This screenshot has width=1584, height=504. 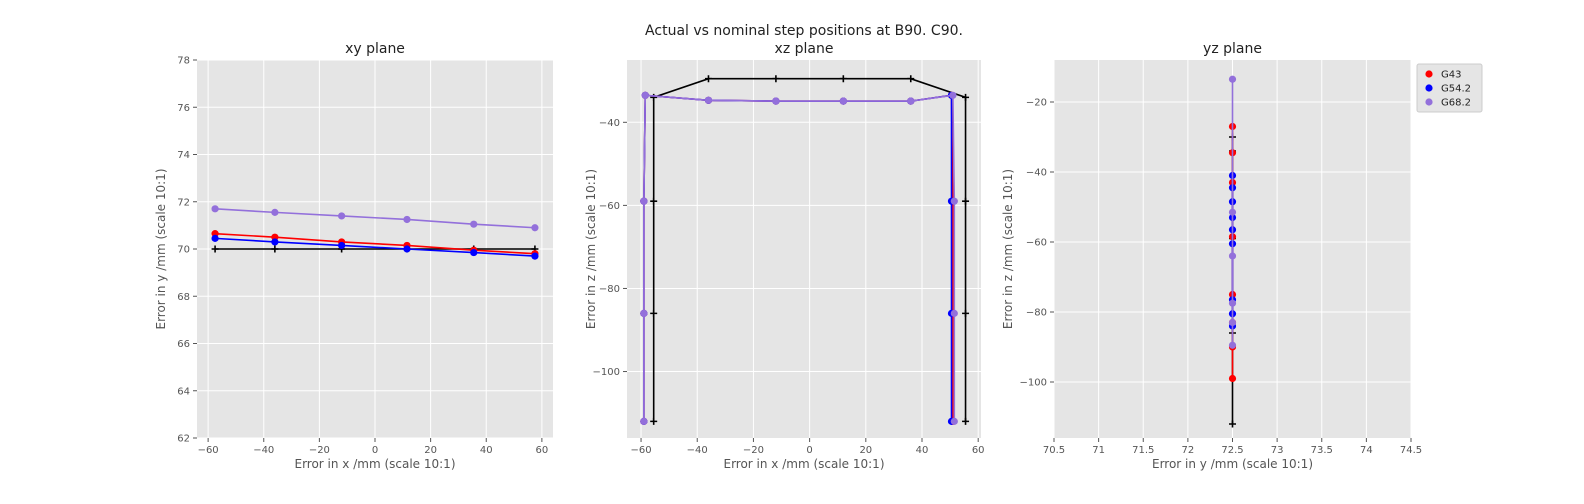 What do you see at coordinates (1456, 103) in the screenshot?
I see `legend-label: G68.2` at bounding box center [1456, 103].